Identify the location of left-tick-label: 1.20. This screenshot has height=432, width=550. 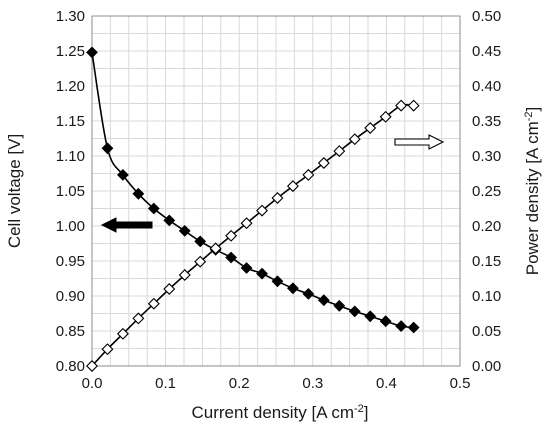
(70, 86).